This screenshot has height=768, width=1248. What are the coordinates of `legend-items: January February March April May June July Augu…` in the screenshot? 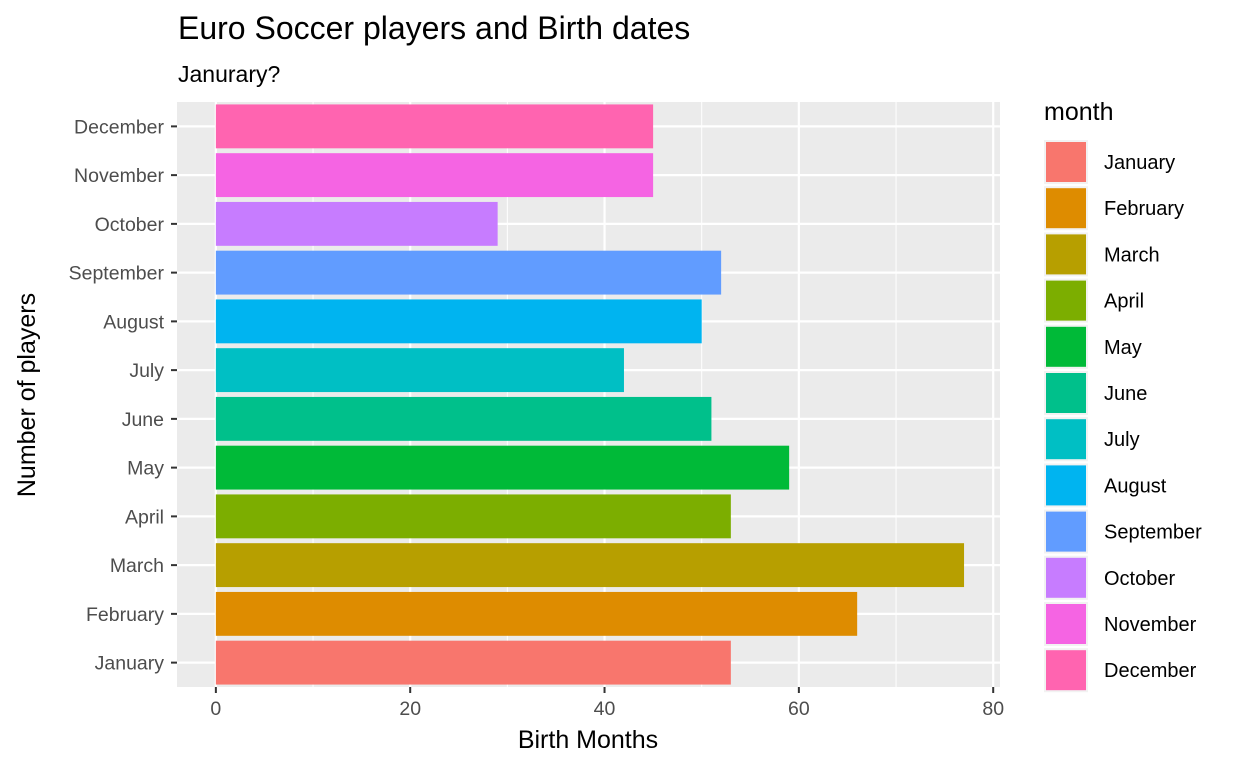 It's located at (1123, 416).